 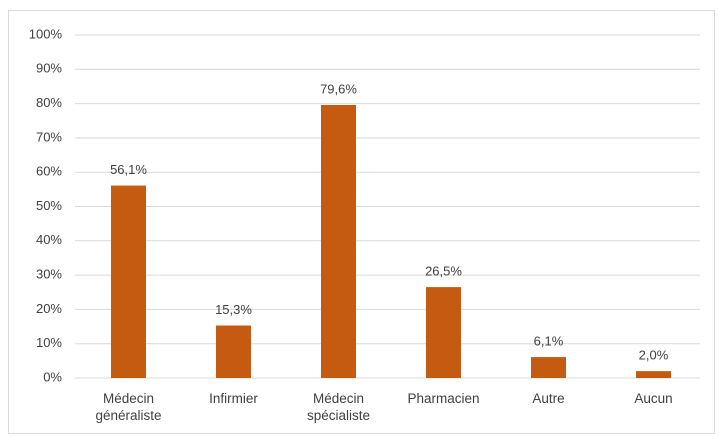 I want to click on y-tick-label: 60%, so click(x=49, y=171).